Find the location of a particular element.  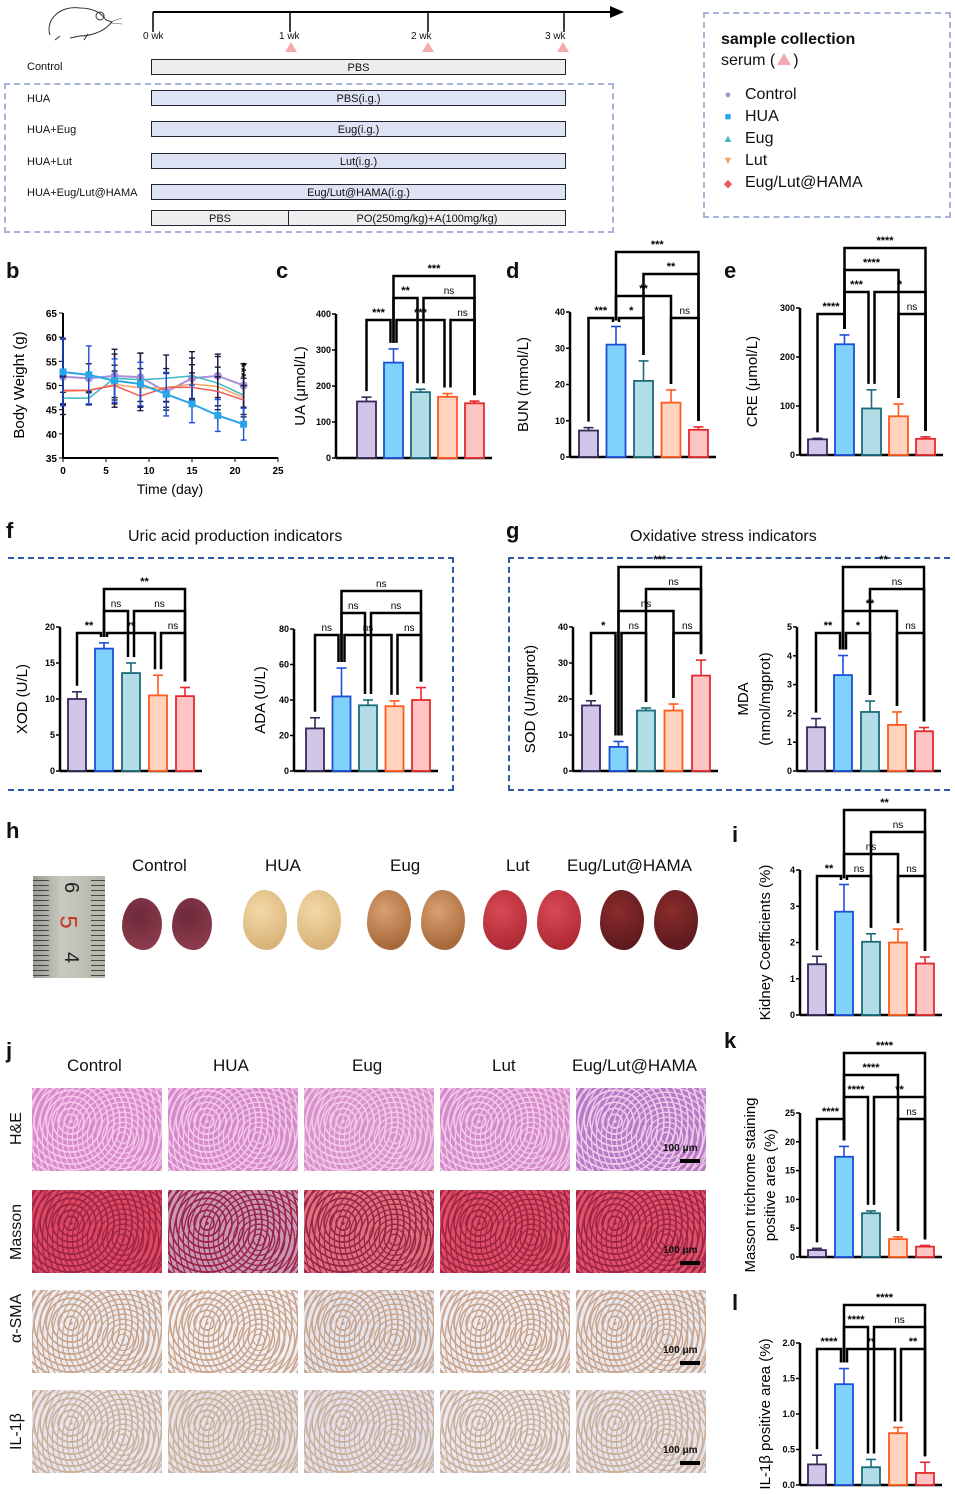

series-line-control is located at coordinates (153, 383).